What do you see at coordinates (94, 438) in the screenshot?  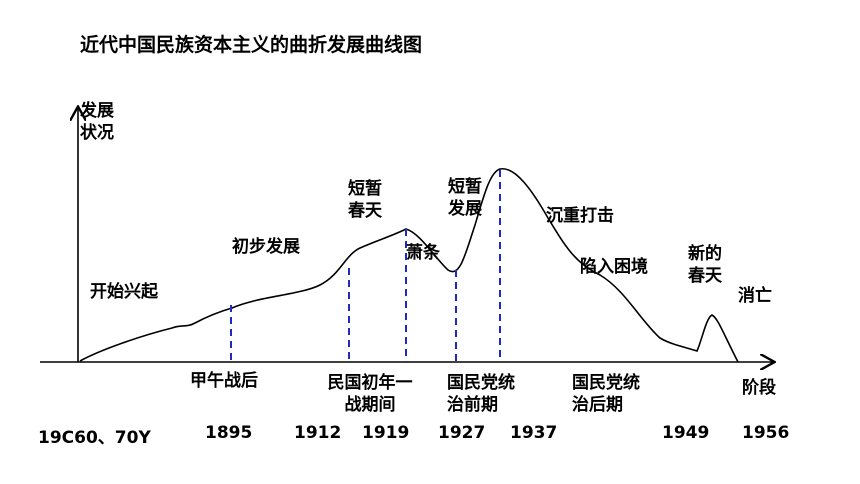 I see `year-label: 19C60、70Y` at bounding box center [94, 438].